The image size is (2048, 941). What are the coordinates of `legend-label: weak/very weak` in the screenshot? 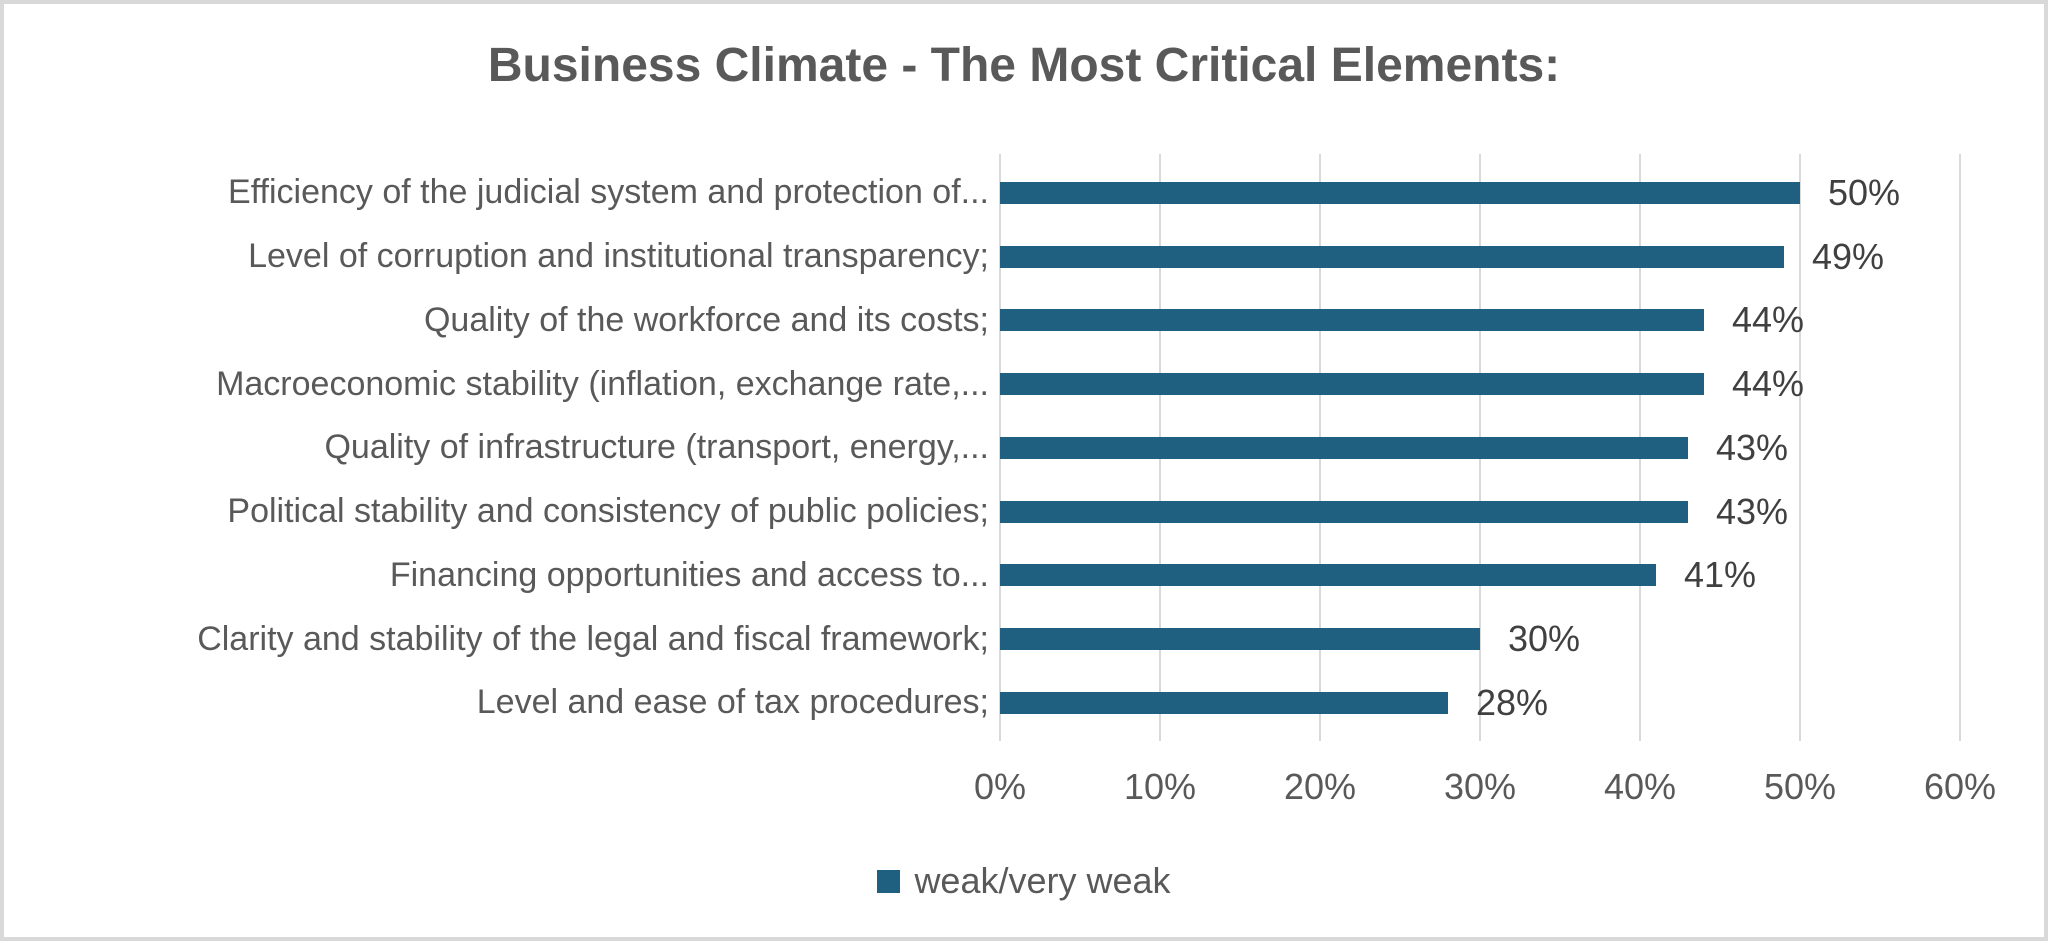 It's located at (1042, 880).